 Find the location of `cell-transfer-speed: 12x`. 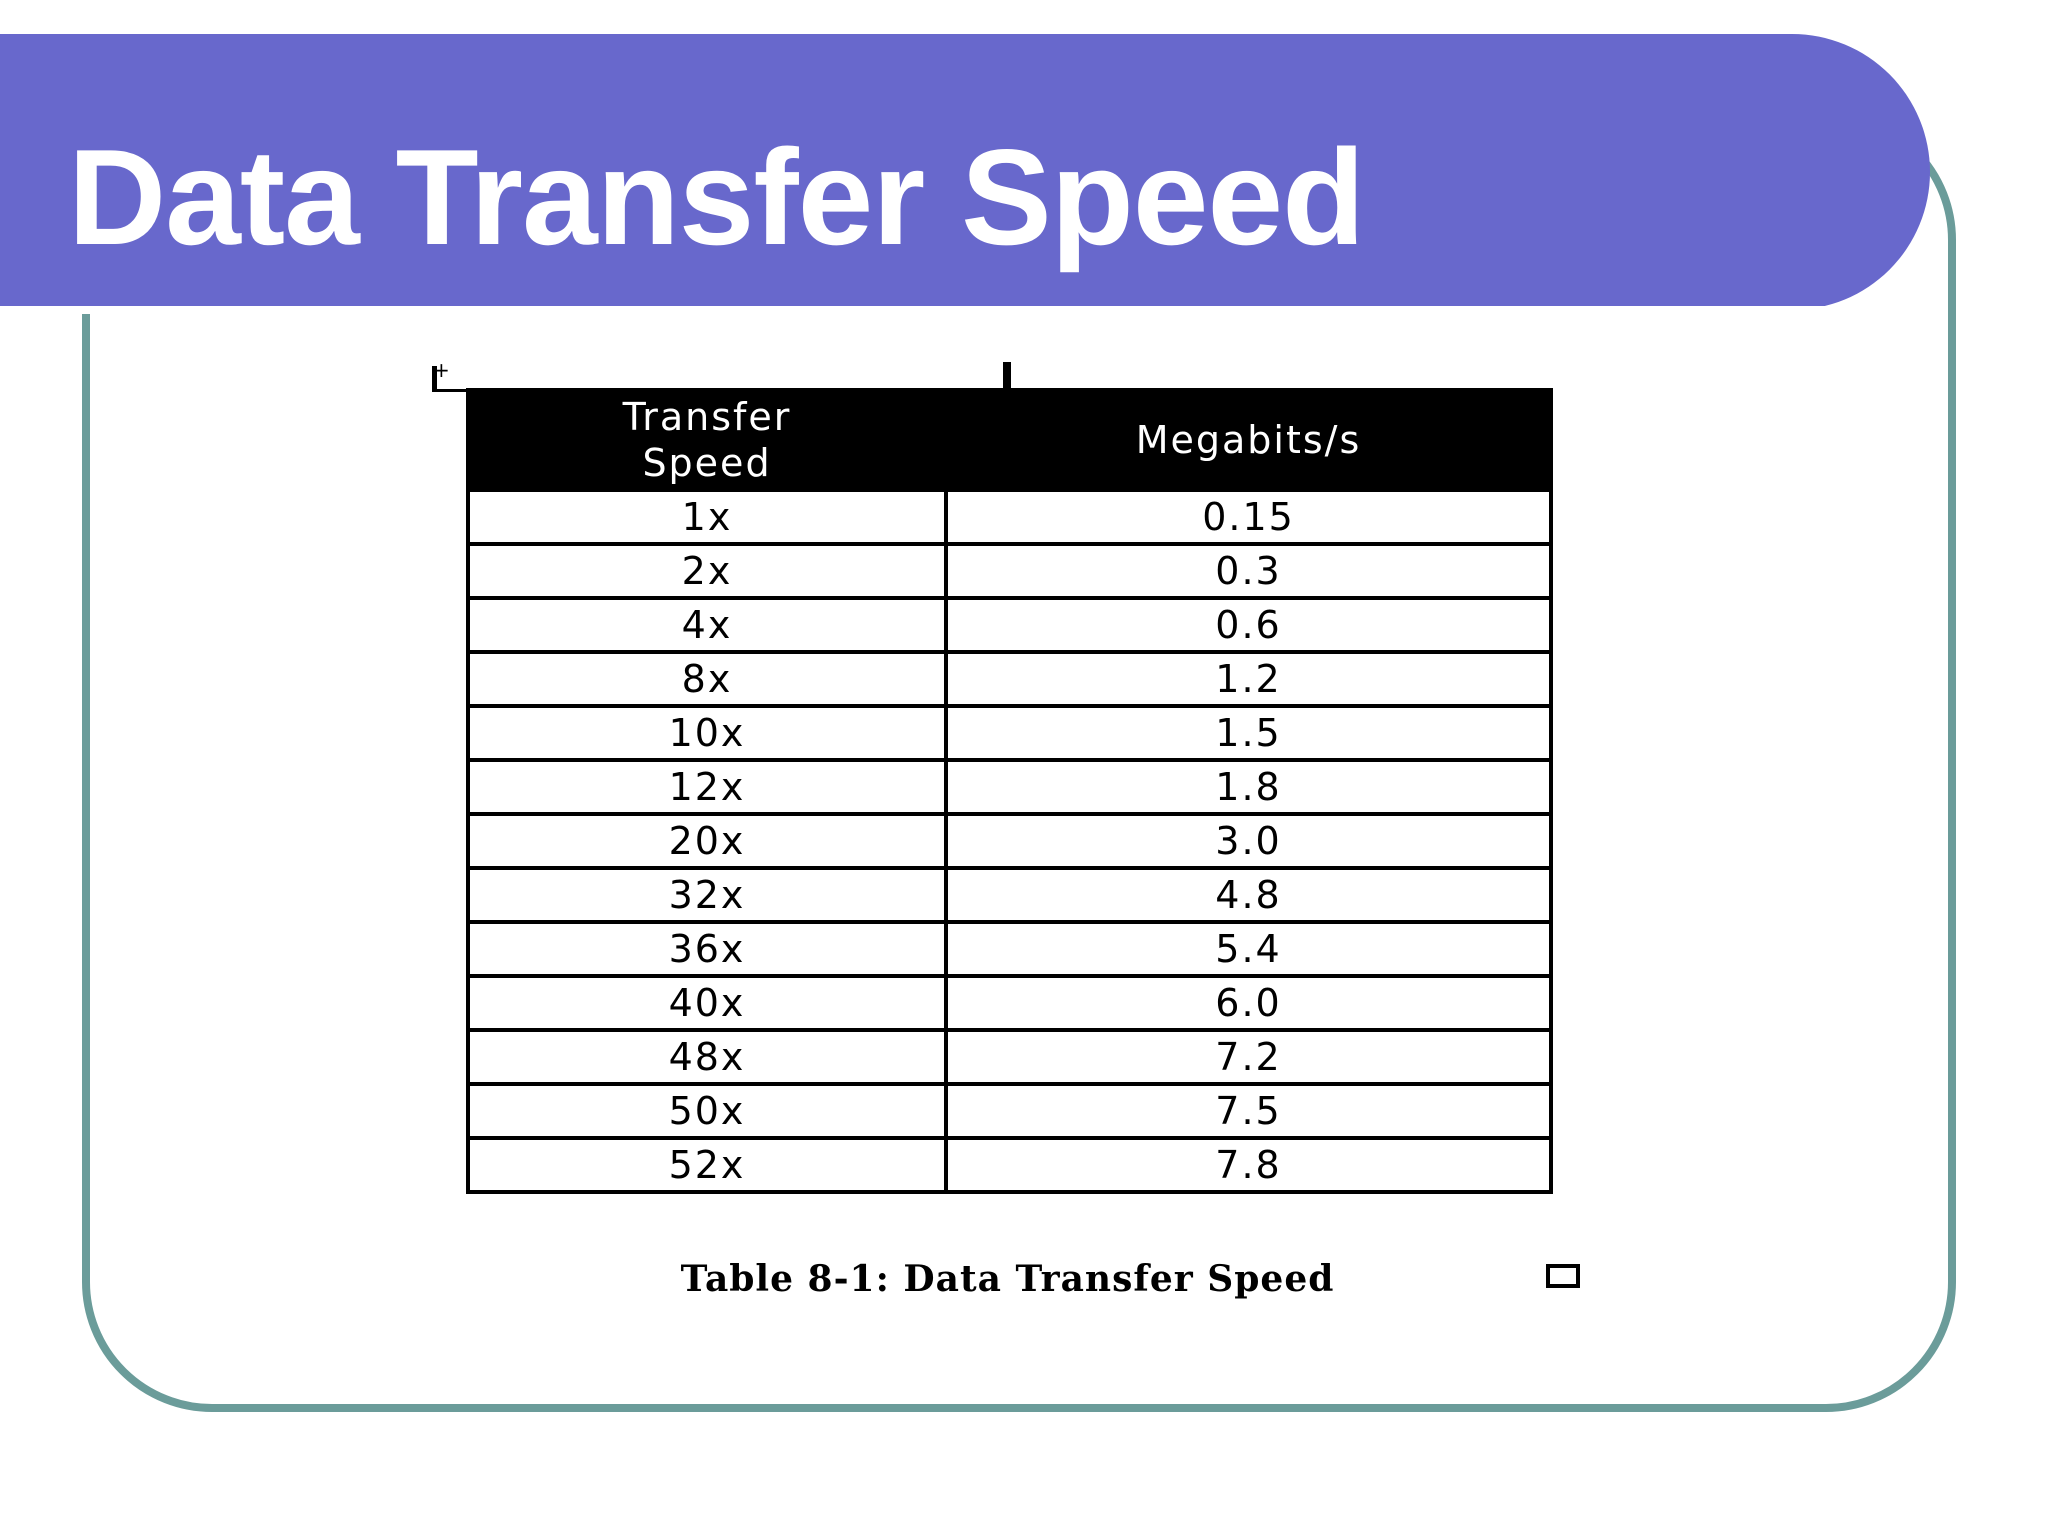

cell-transfer-speed: 12x is located at coordinates (707, 787).